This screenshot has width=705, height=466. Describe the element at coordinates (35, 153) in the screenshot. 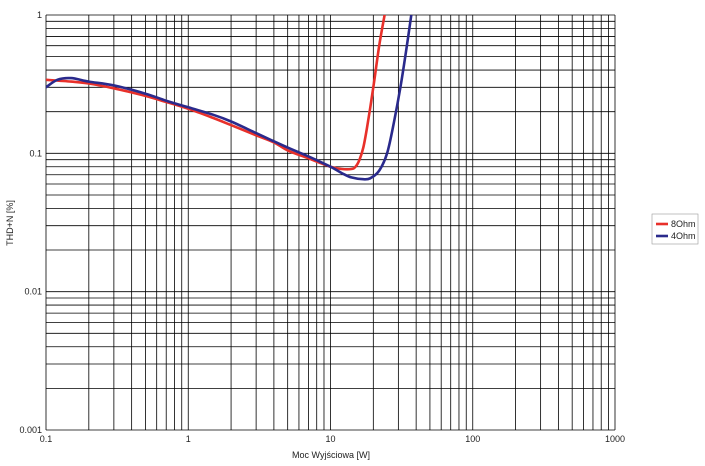

I see `y-tick-label: 0.1` at that location.